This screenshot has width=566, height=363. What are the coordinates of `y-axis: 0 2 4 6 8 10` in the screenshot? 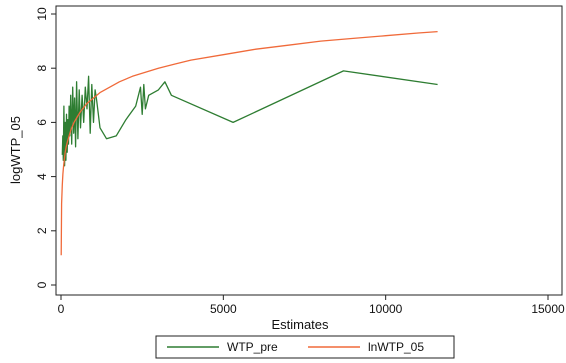 It's located at (45, 147).